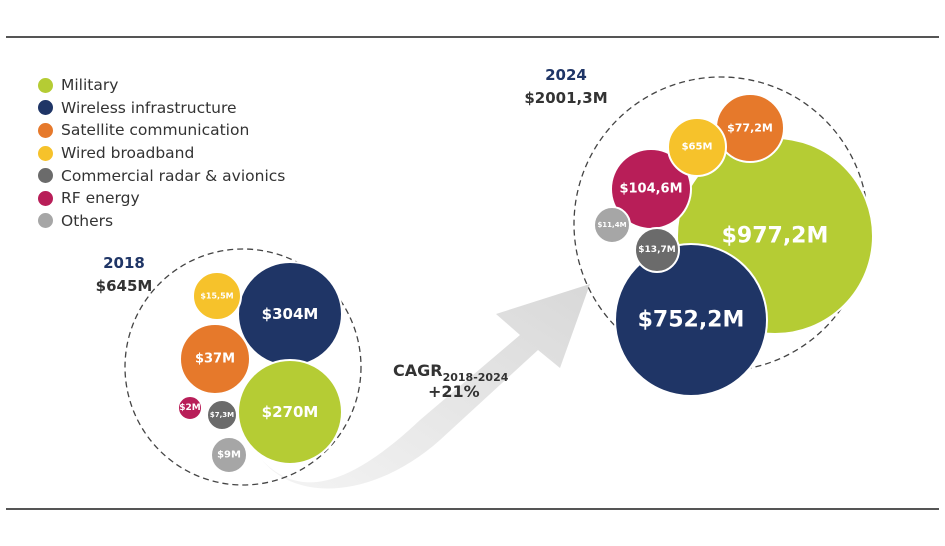  What do you see at coordinates (100, 198) in the screenshot?
I see `legend-label-rf: RF energy` at bounding box center [100, 198].